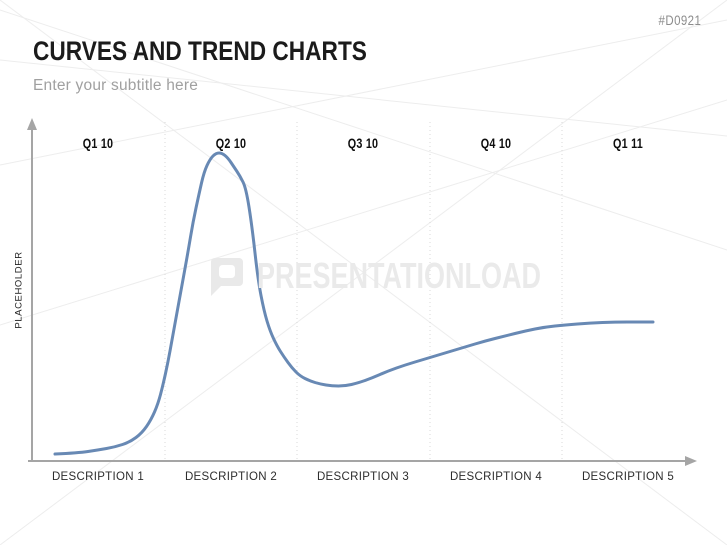  Describe the element at coordinates (200, 51) in the screenshot. I see `page-title: CURVES AND TREND CHARTS` at that location.